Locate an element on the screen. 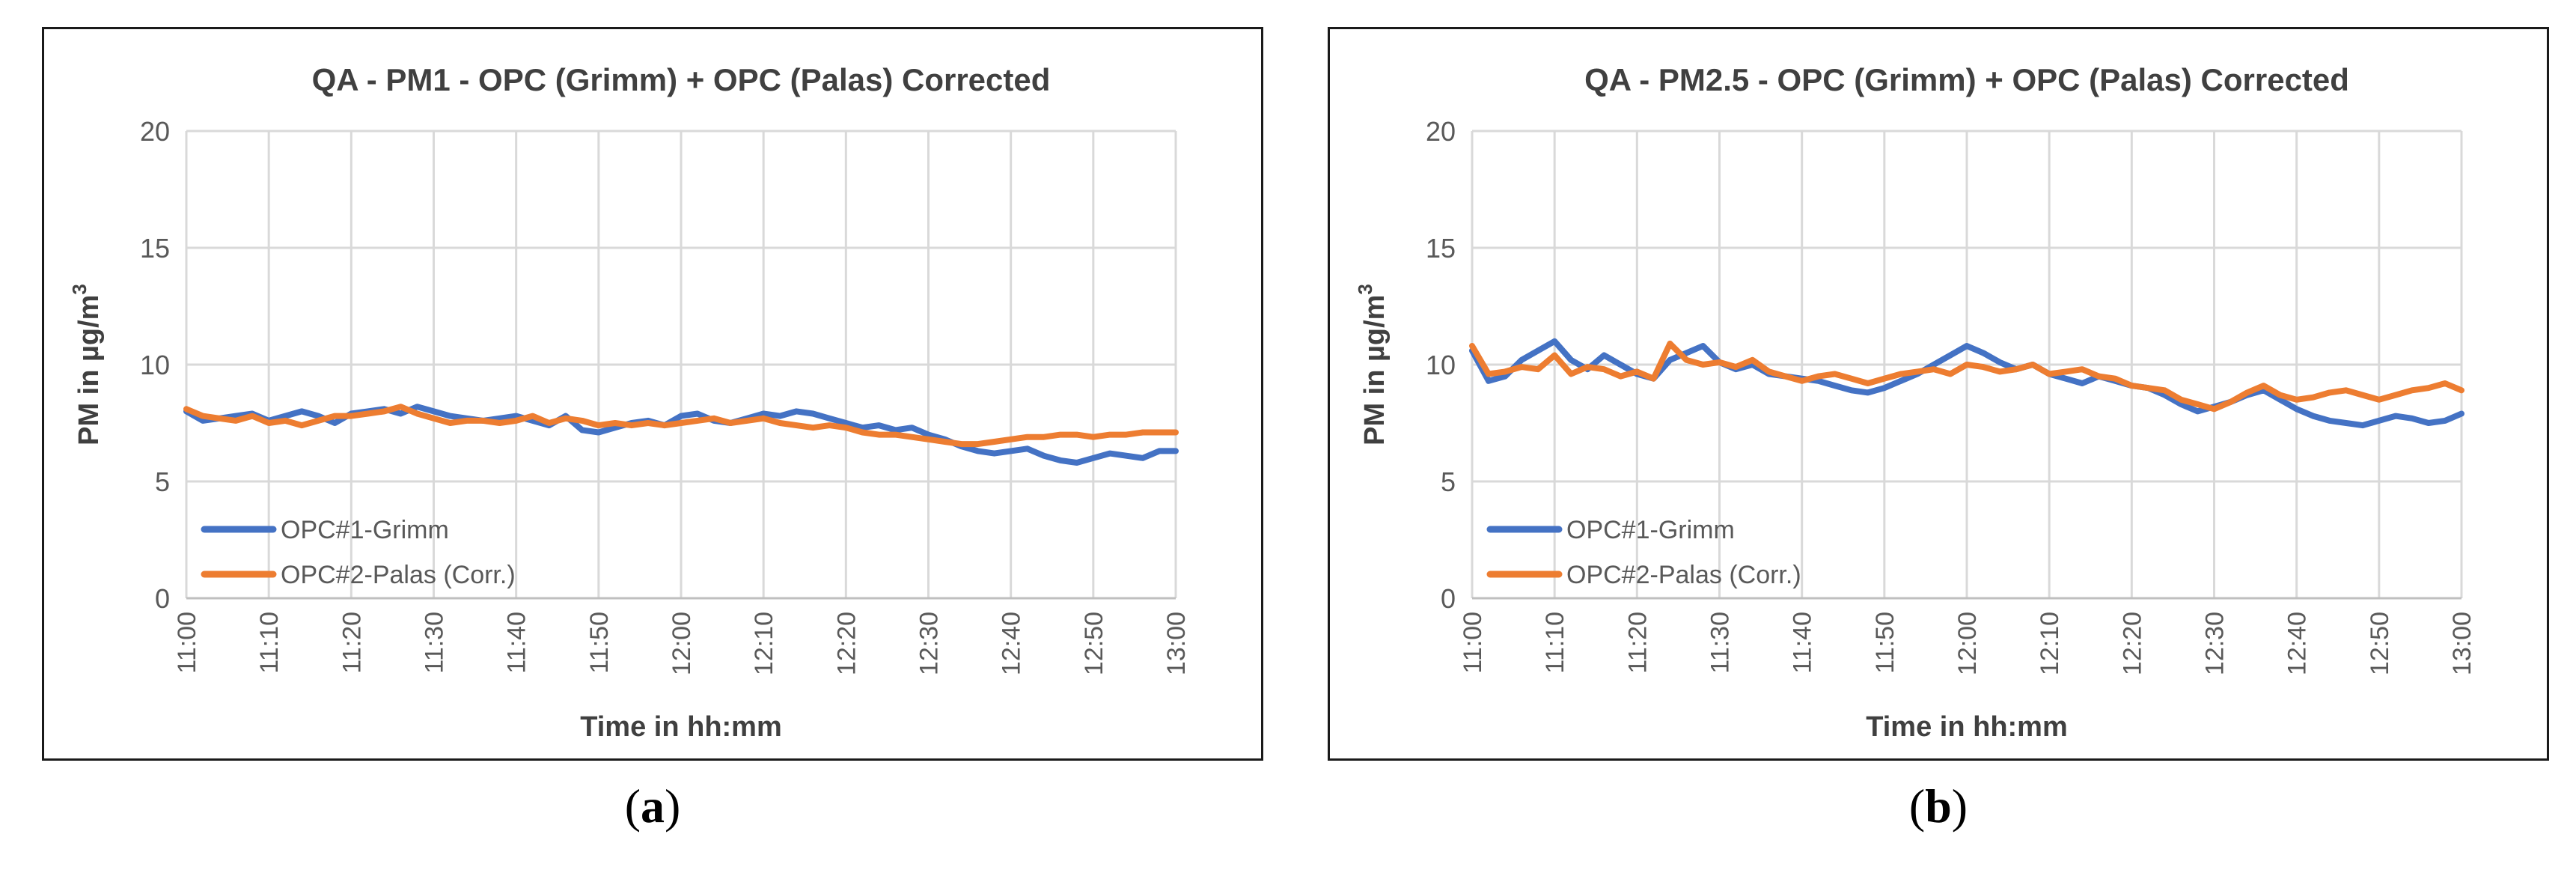  caption-b: (b) is located at coordinates (1938, 806).